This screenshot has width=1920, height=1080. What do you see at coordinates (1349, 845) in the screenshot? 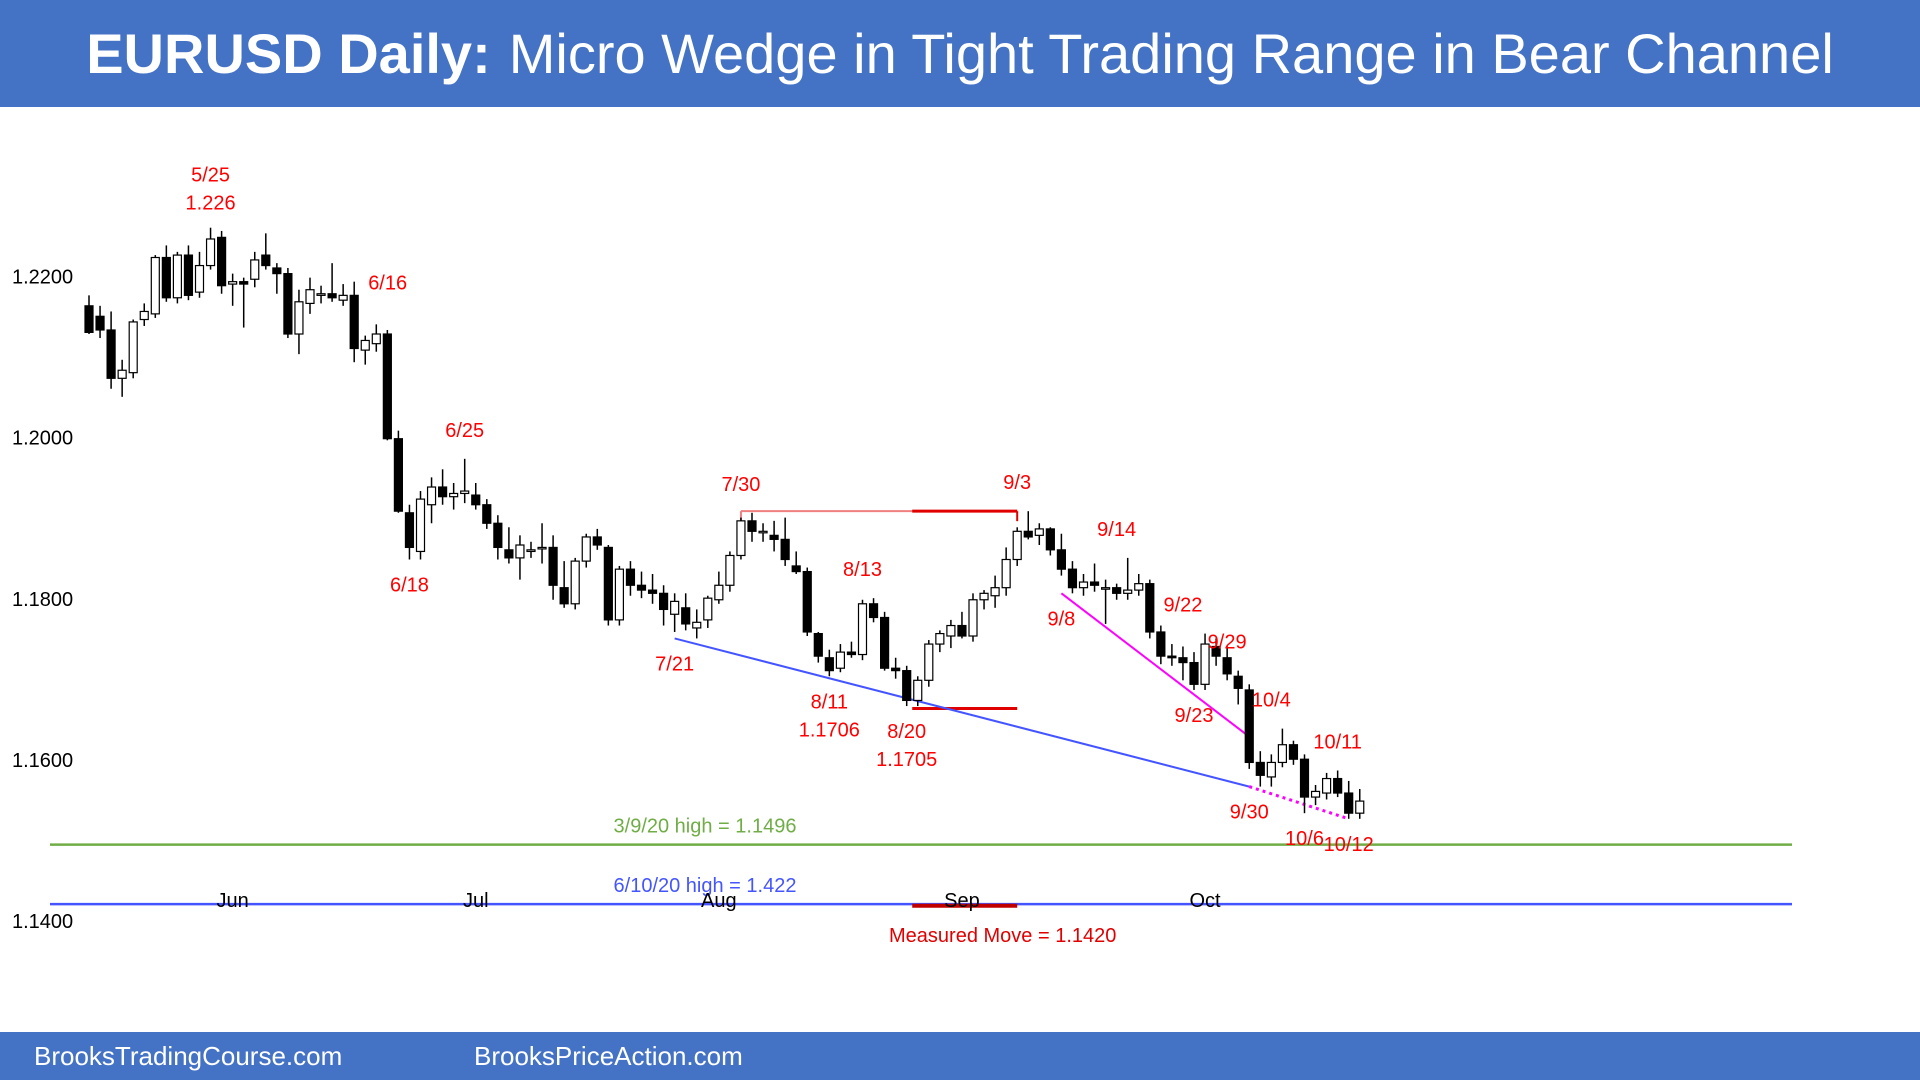
I see `annotation-label: 10/12` at bounding box center [1349, 845].